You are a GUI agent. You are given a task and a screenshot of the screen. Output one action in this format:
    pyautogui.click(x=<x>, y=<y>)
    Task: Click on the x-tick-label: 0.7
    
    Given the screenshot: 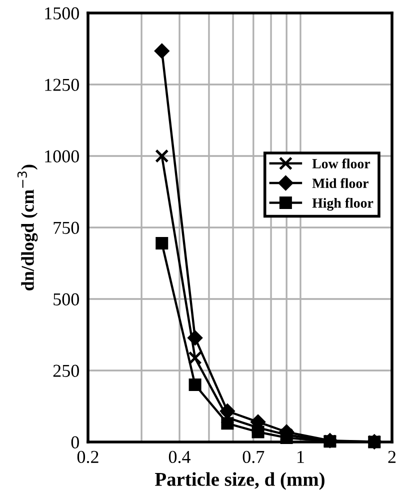 What is the action you would take?
    pyautogui.click(x=253, y=457)
    